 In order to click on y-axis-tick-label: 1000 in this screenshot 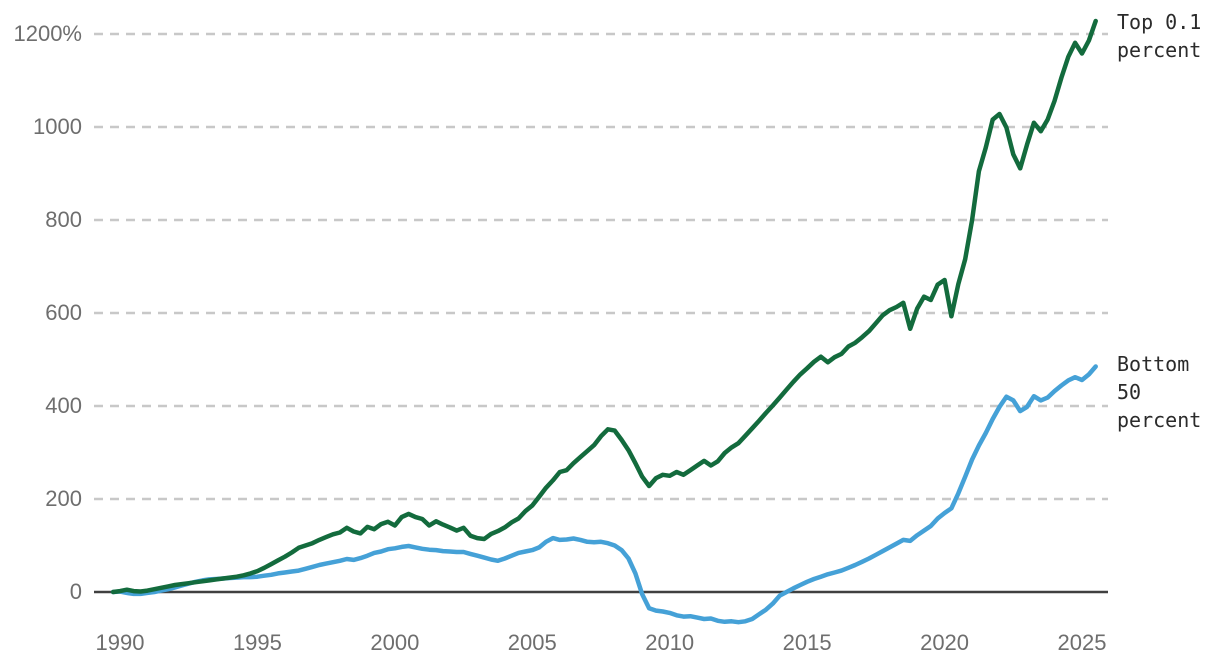, I will do `click(57, 126)`.